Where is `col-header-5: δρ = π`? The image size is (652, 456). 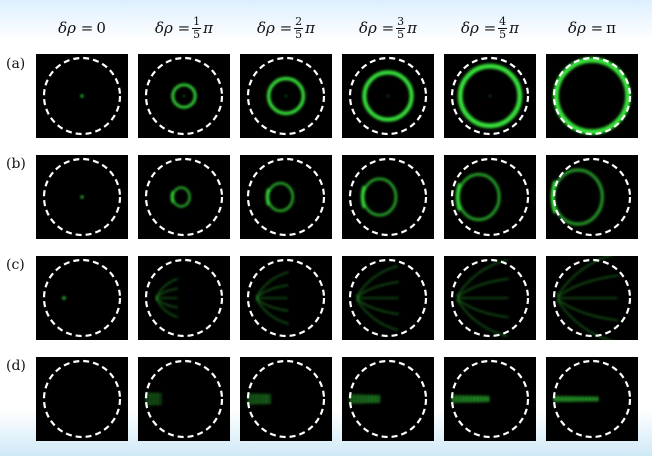
col-header-5: δρ = π is located at coordinates (592, 28).